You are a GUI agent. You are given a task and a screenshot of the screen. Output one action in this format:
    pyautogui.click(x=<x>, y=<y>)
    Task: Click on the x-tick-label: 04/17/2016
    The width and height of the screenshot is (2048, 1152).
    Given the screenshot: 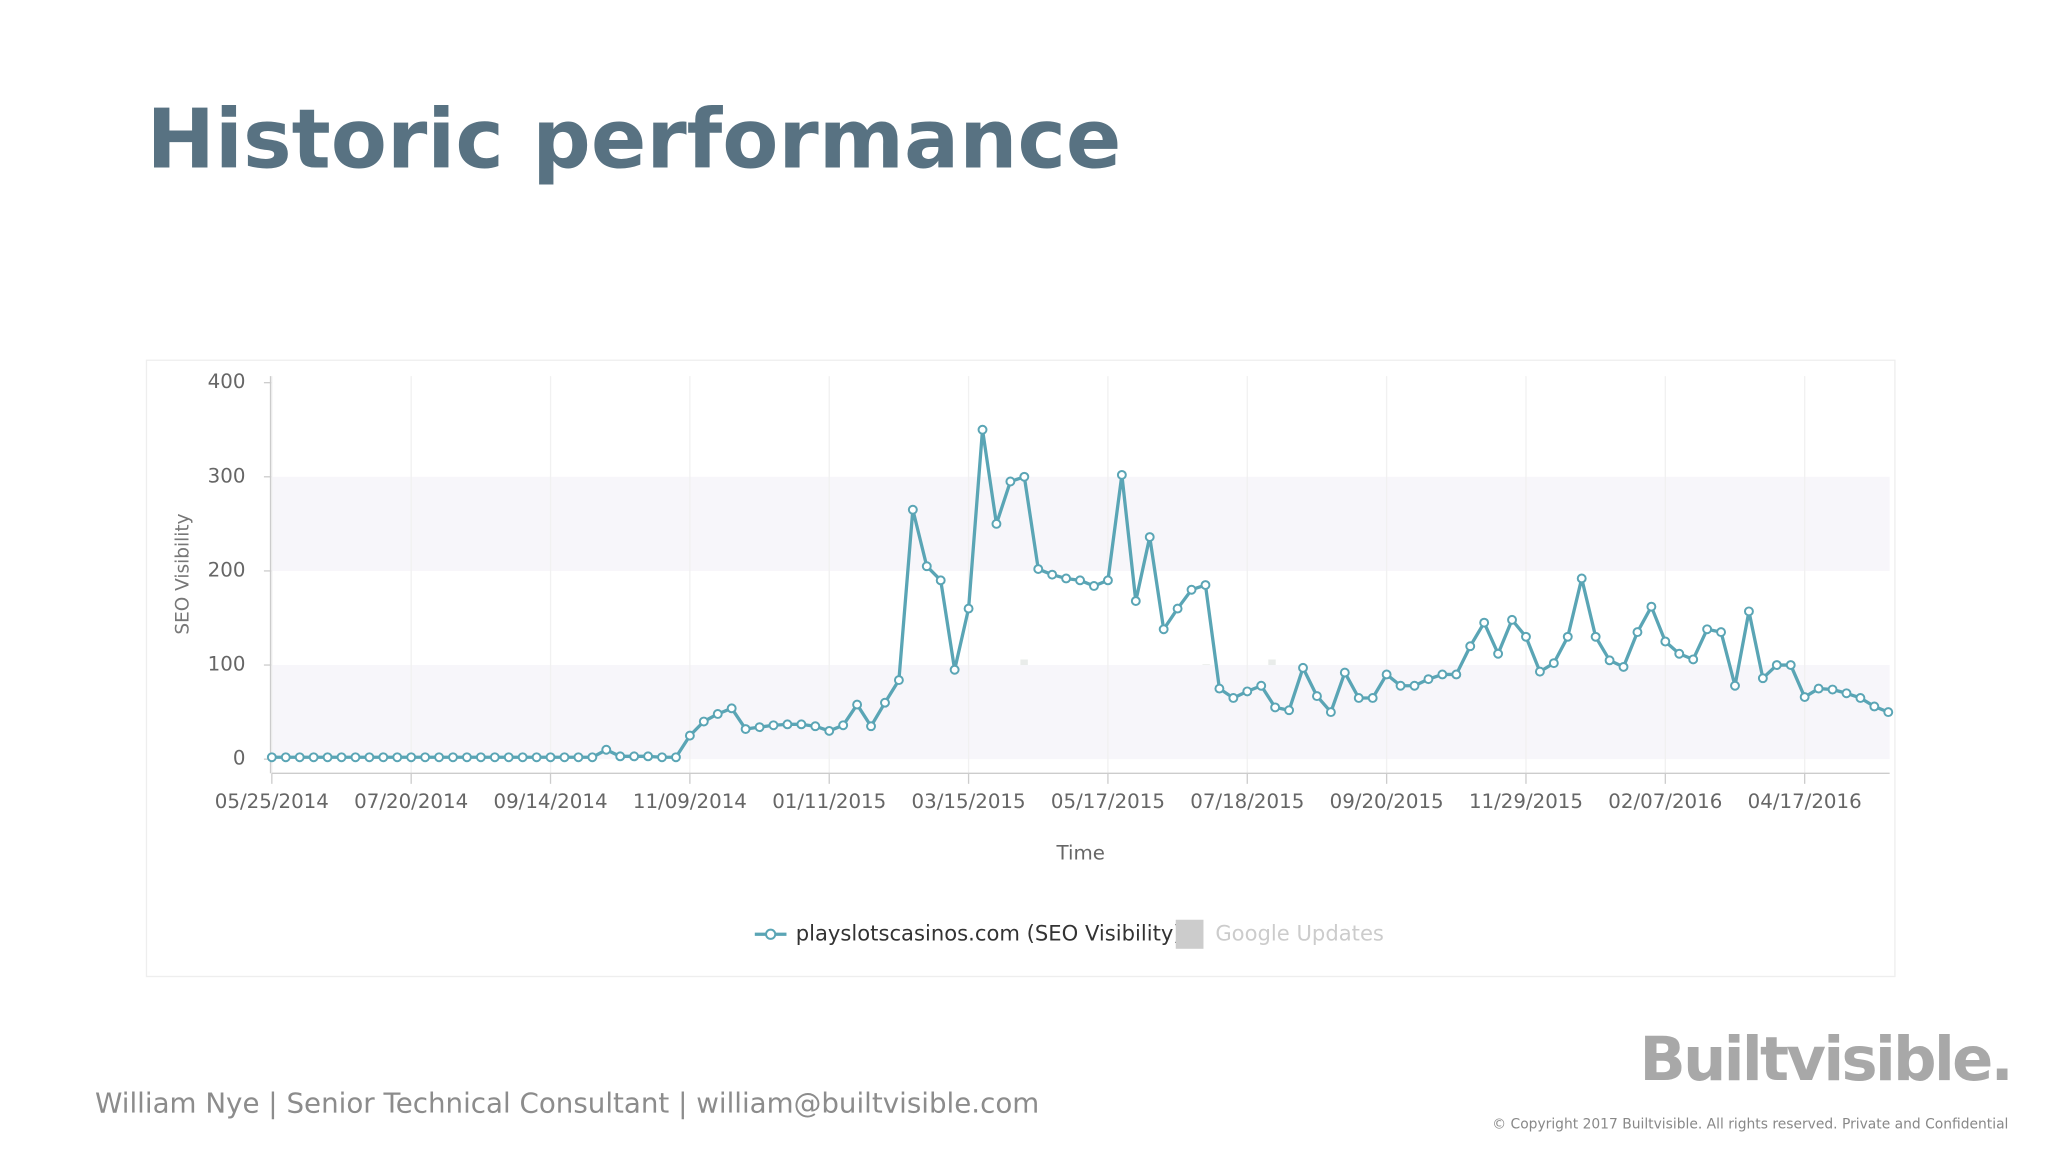 What is the action you would take?
    pyautogui.click(x=1805, y=801)
    